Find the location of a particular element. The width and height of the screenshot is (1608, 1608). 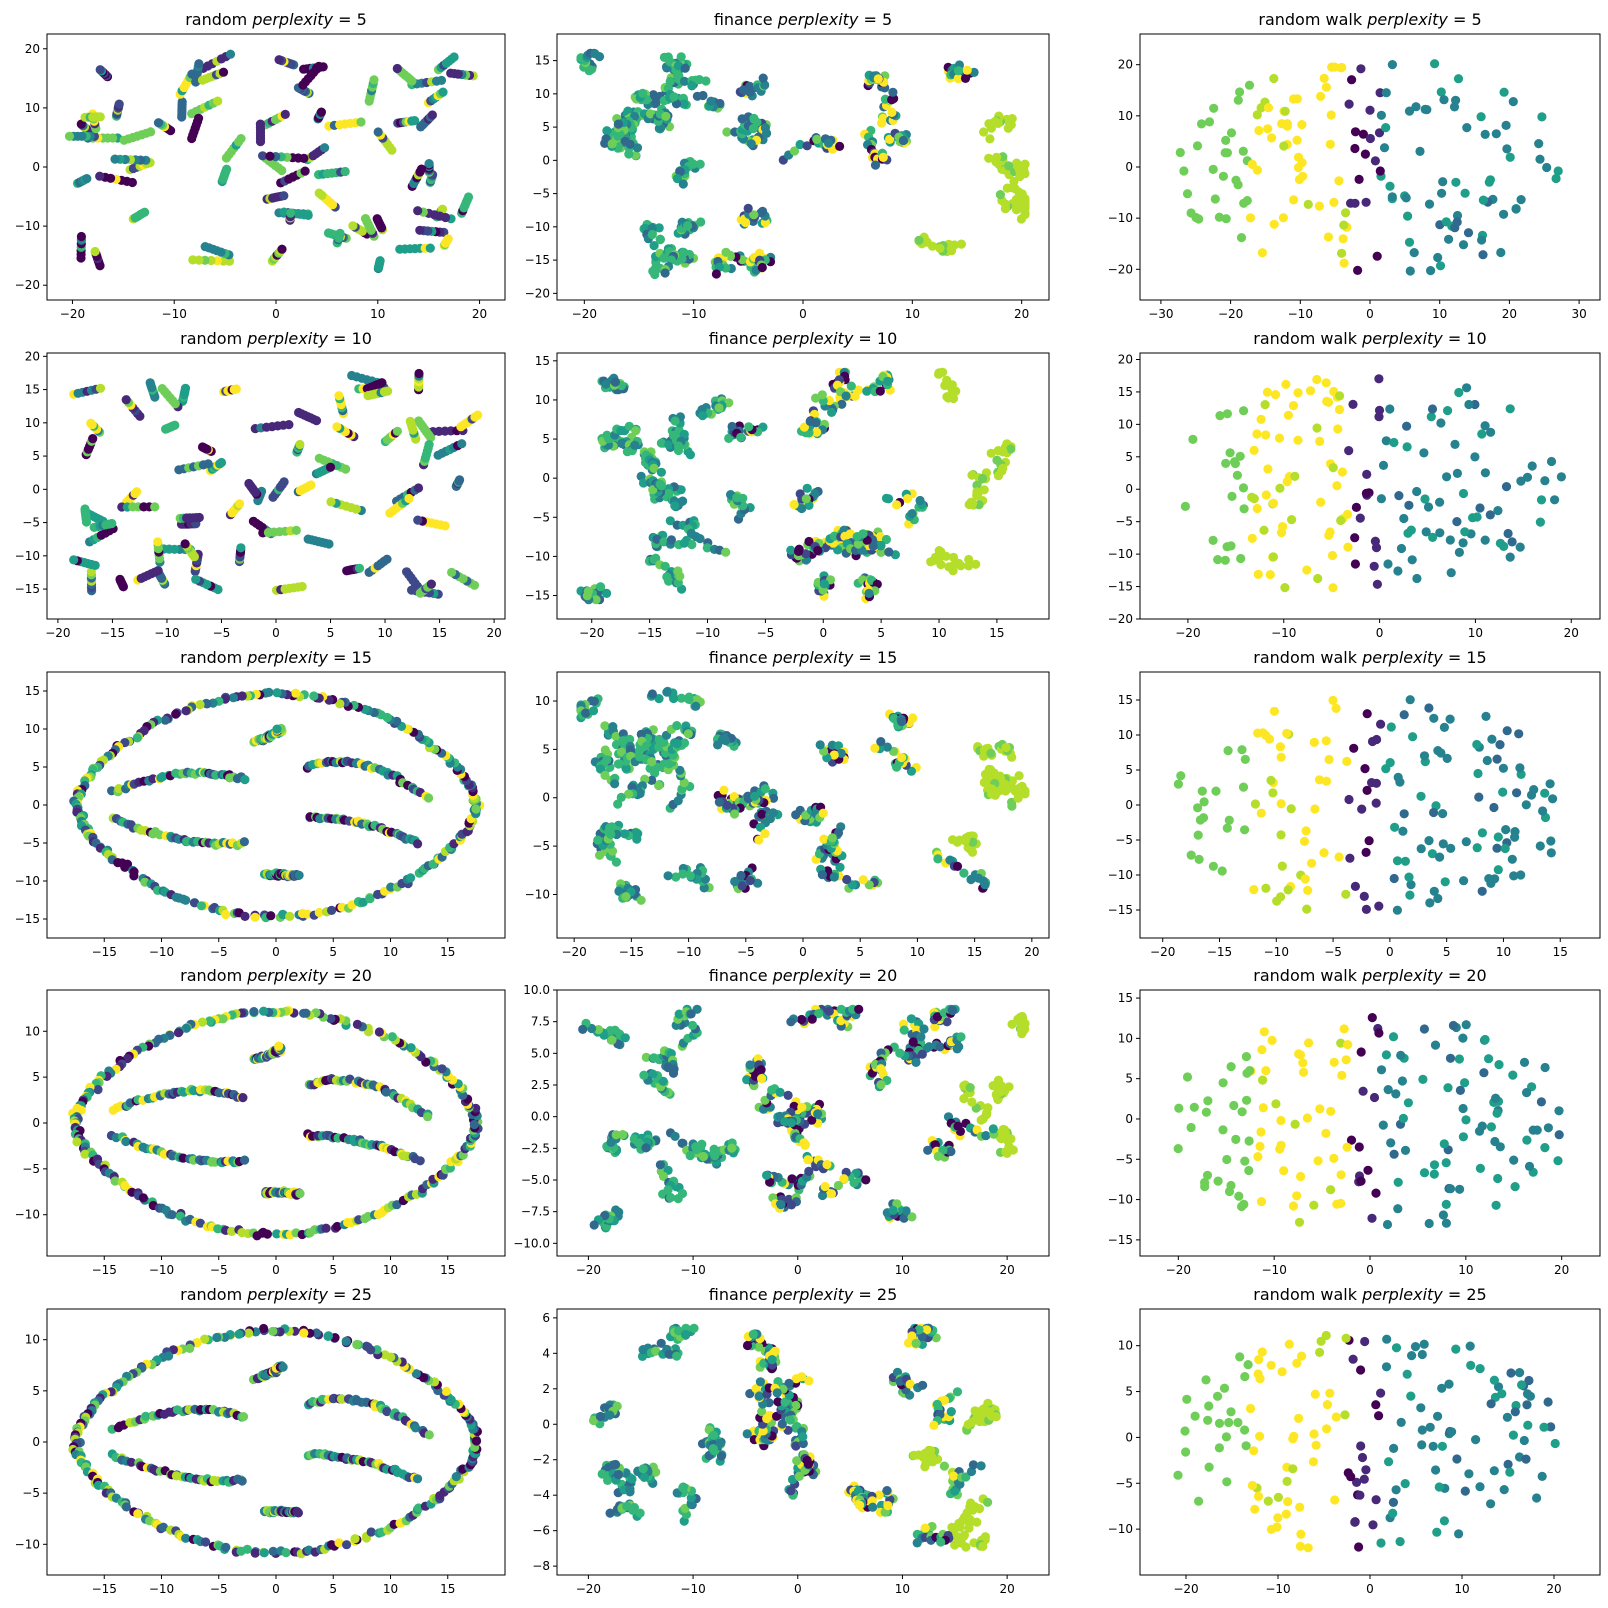

y-tick-label: 10 is located at coordinates (1125, 735).